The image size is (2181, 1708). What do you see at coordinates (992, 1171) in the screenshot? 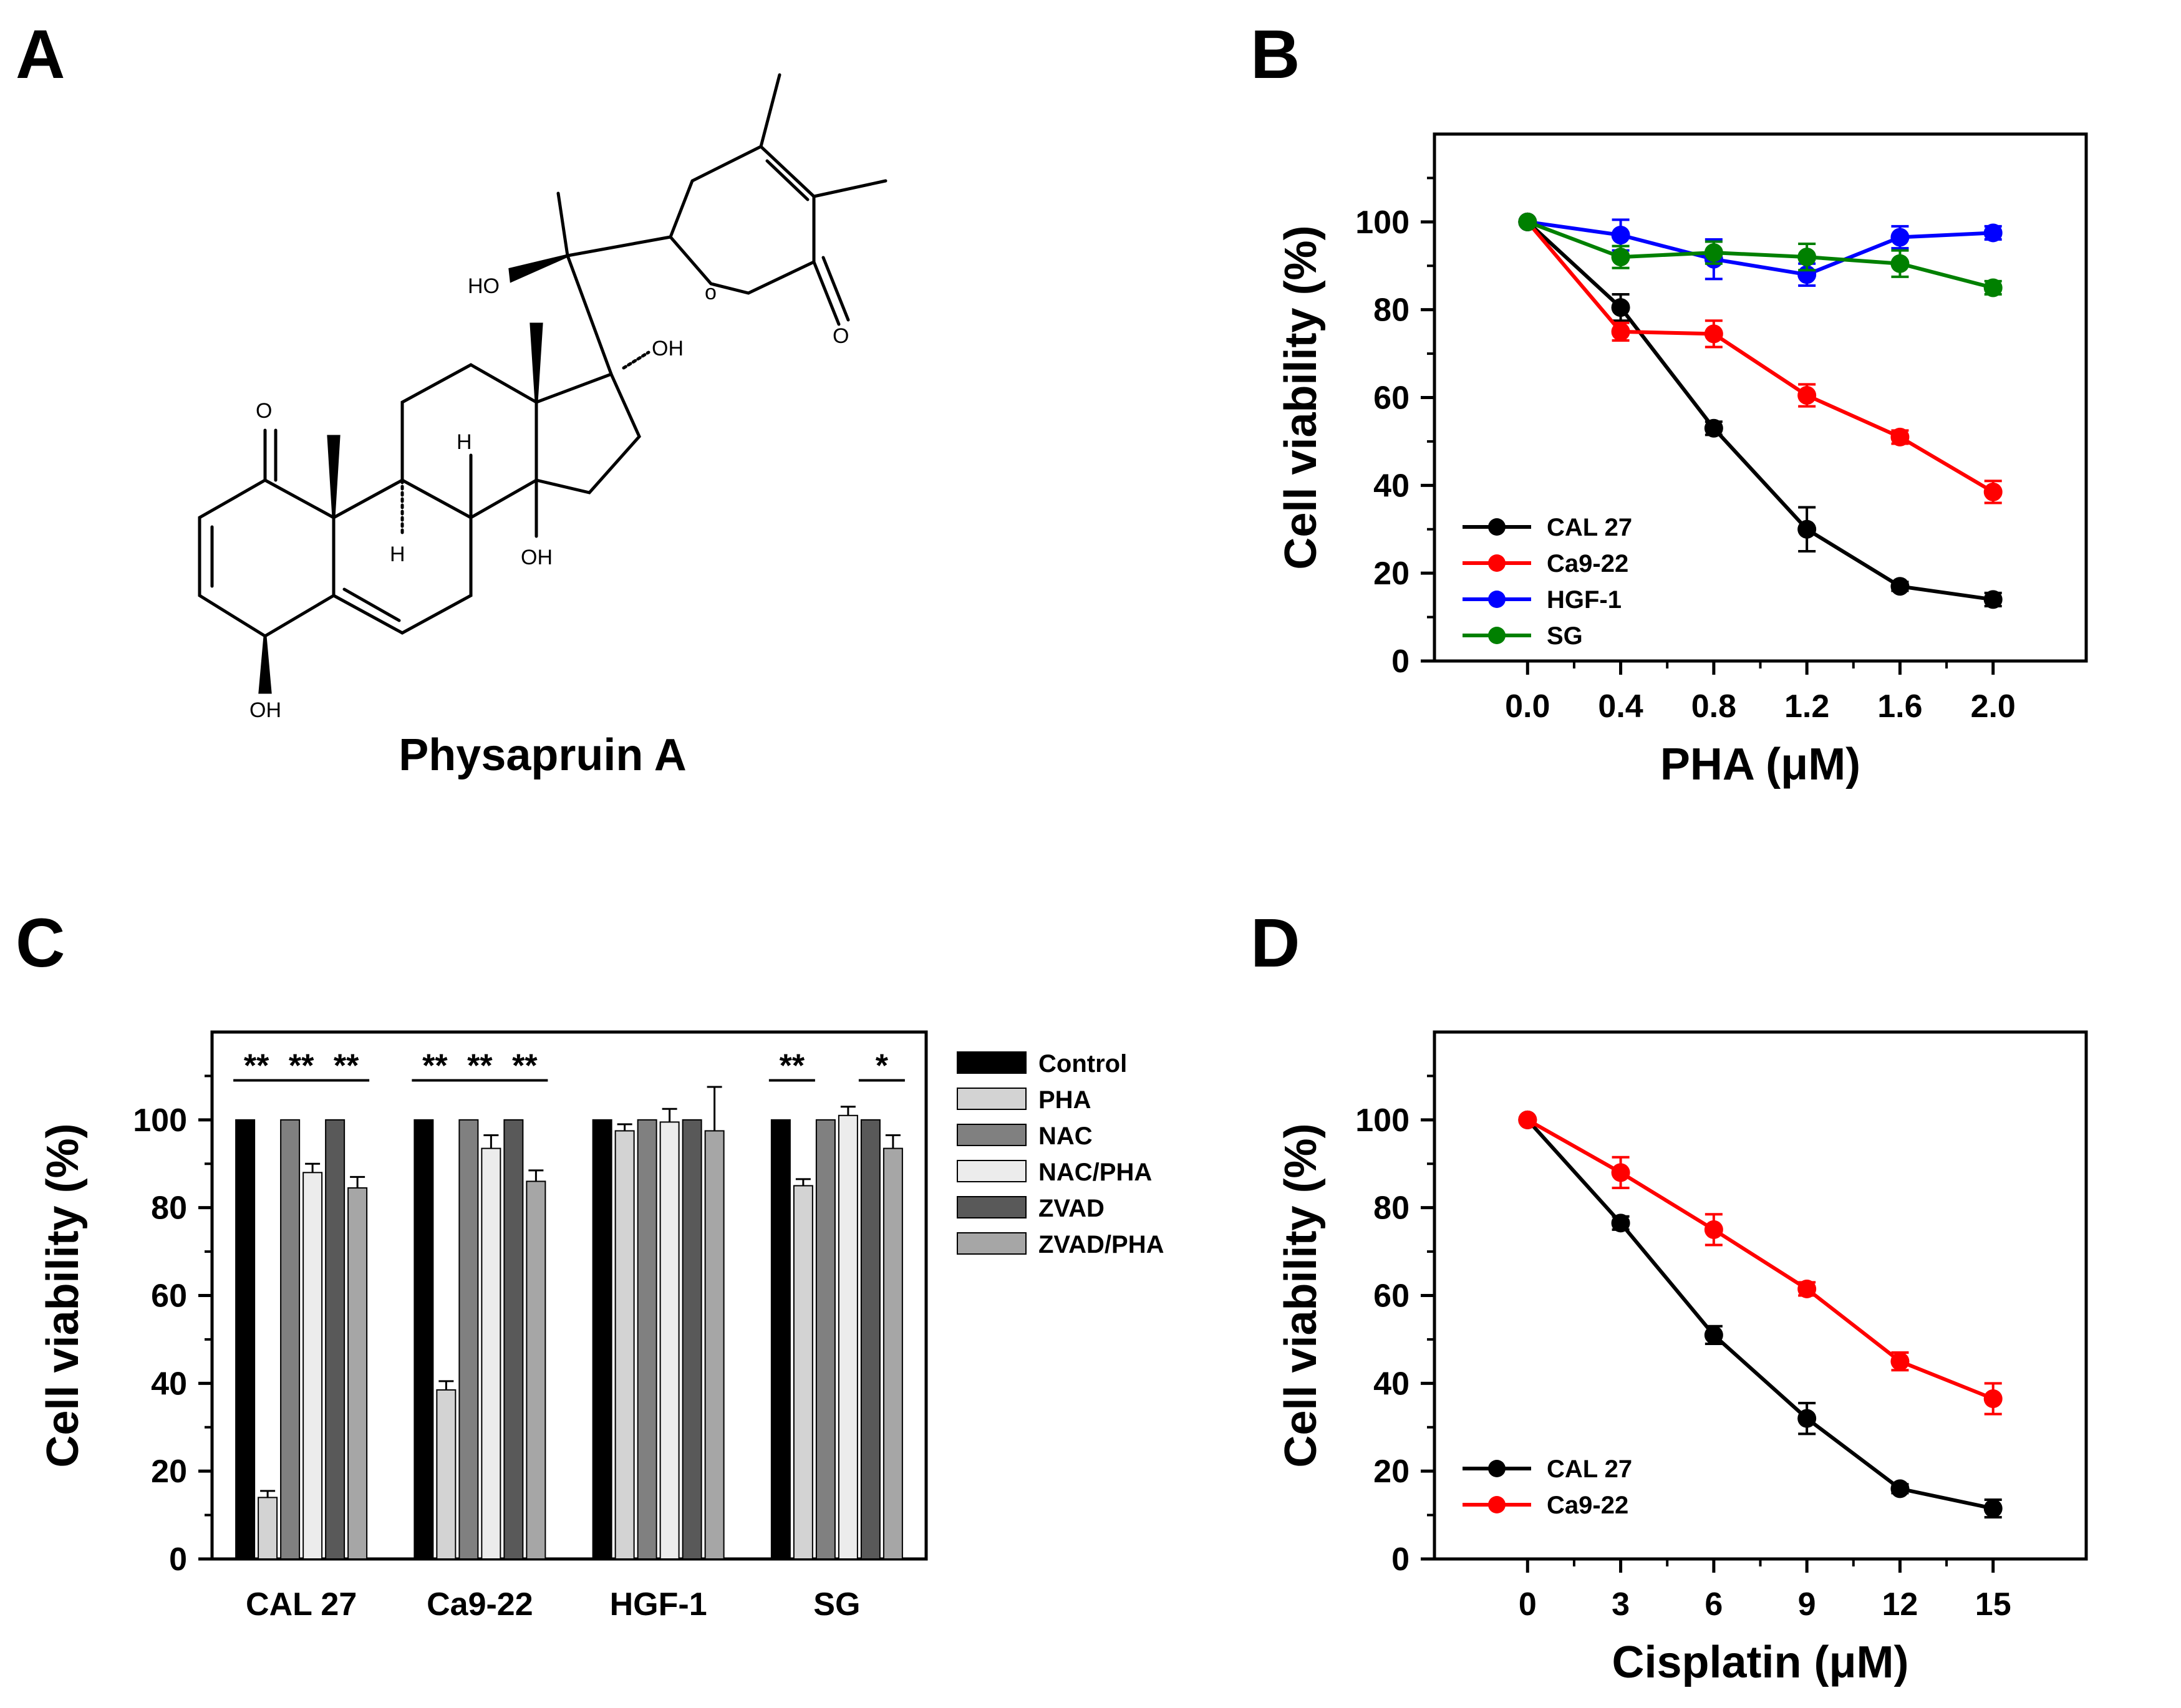
I see `legend-swatch-nac-pha` at bounding box center [992, 1171].